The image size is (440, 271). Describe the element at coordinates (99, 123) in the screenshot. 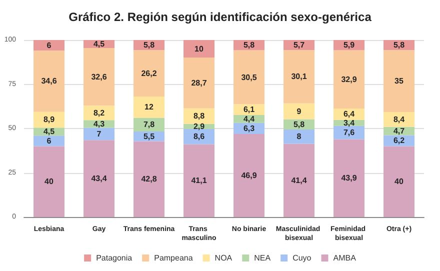

I see `data-label: 4,3` at that location.